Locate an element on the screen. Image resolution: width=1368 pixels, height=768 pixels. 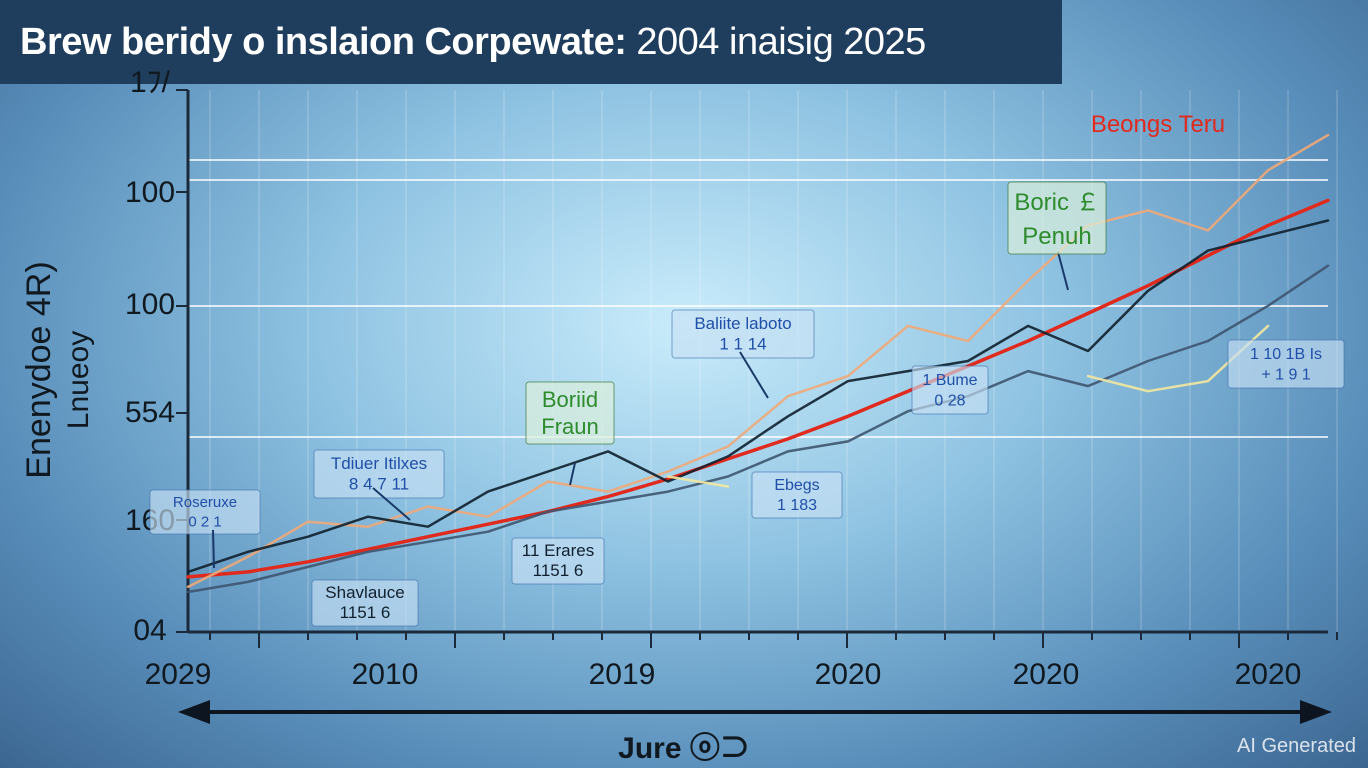
y-axis-label: Enenydoe 4R) Lnueoy is located at coordinates (57, 369).